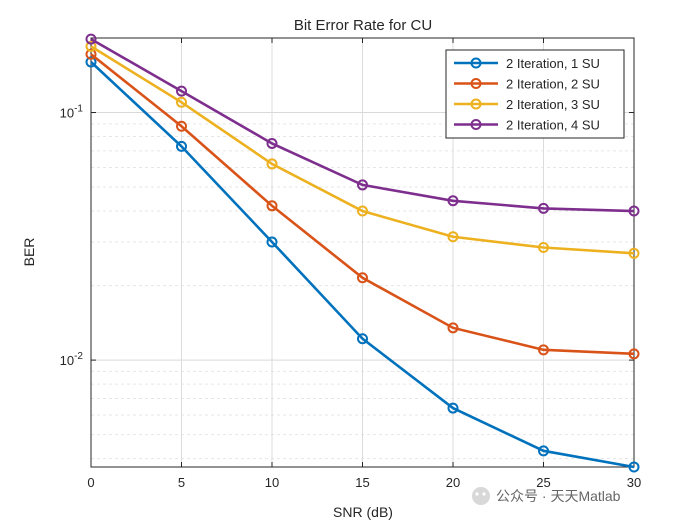  I want to click on y-axis-label: BER, so click(29, 252).